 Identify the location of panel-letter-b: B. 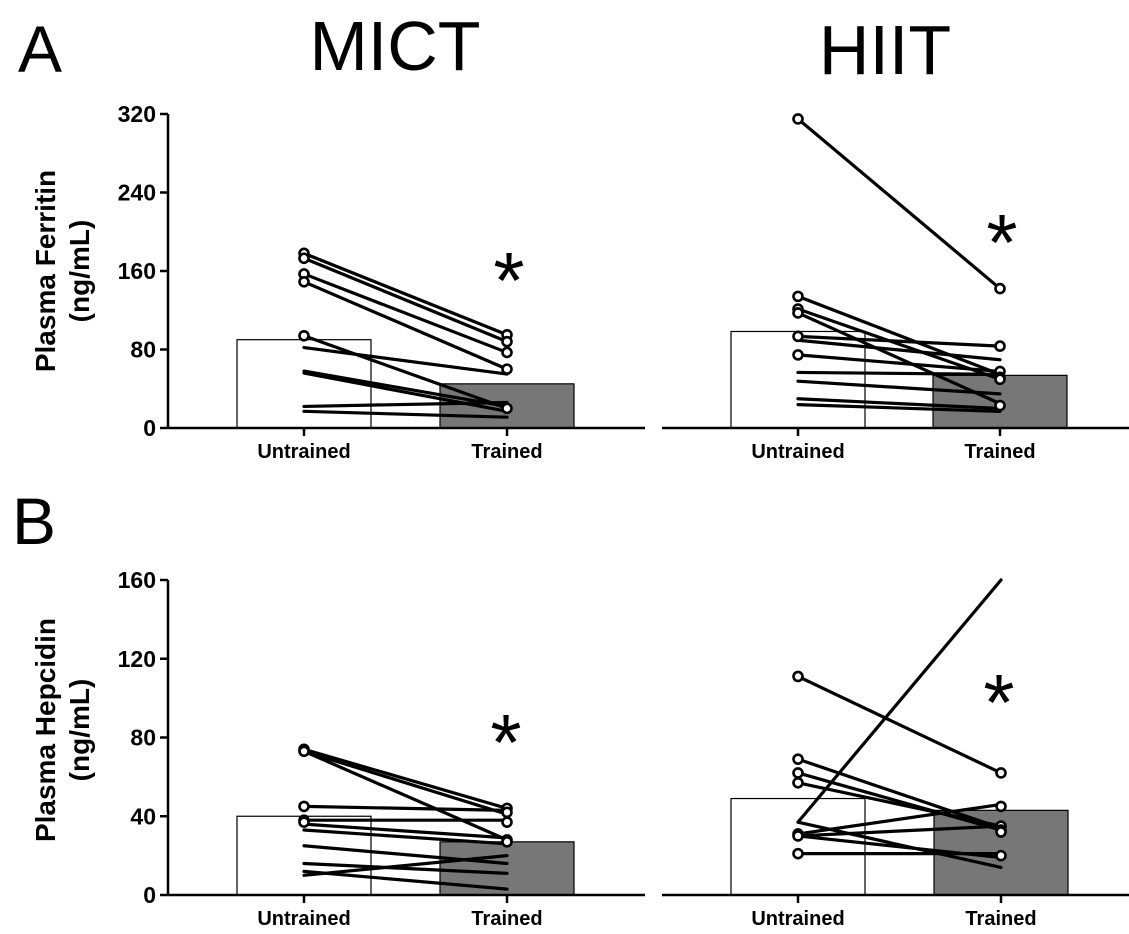
(34, 521).